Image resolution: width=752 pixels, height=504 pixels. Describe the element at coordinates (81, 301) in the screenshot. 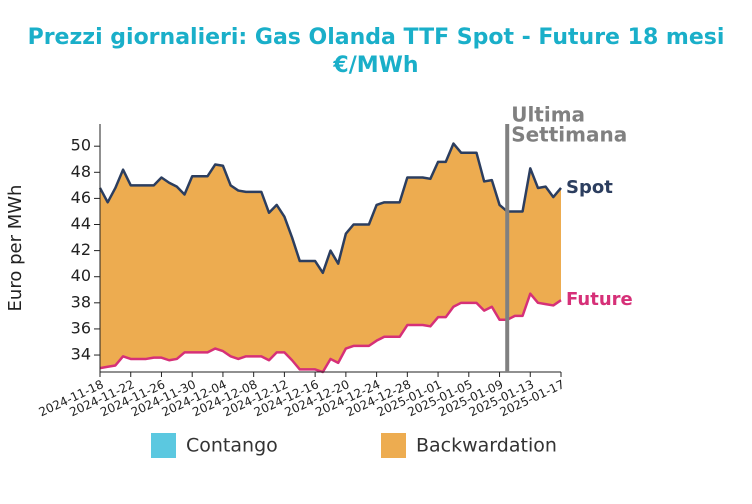

I see `y-tick-label: 38` at that location.